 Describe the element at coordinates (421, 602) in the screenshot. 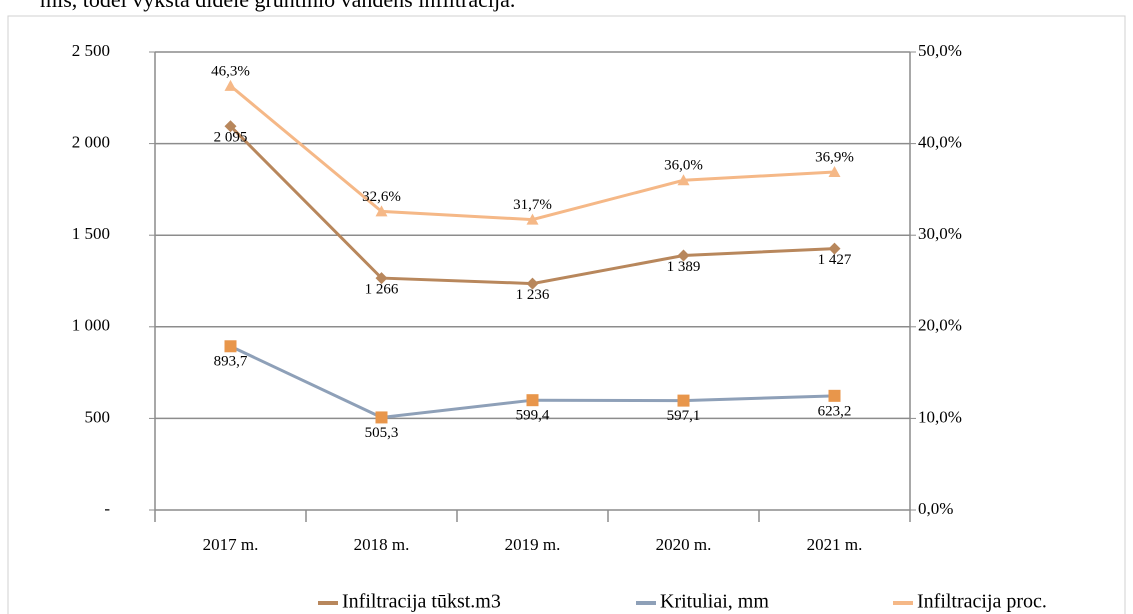

I see `legend-label: Infiltracija tūkst.m3` at that location.